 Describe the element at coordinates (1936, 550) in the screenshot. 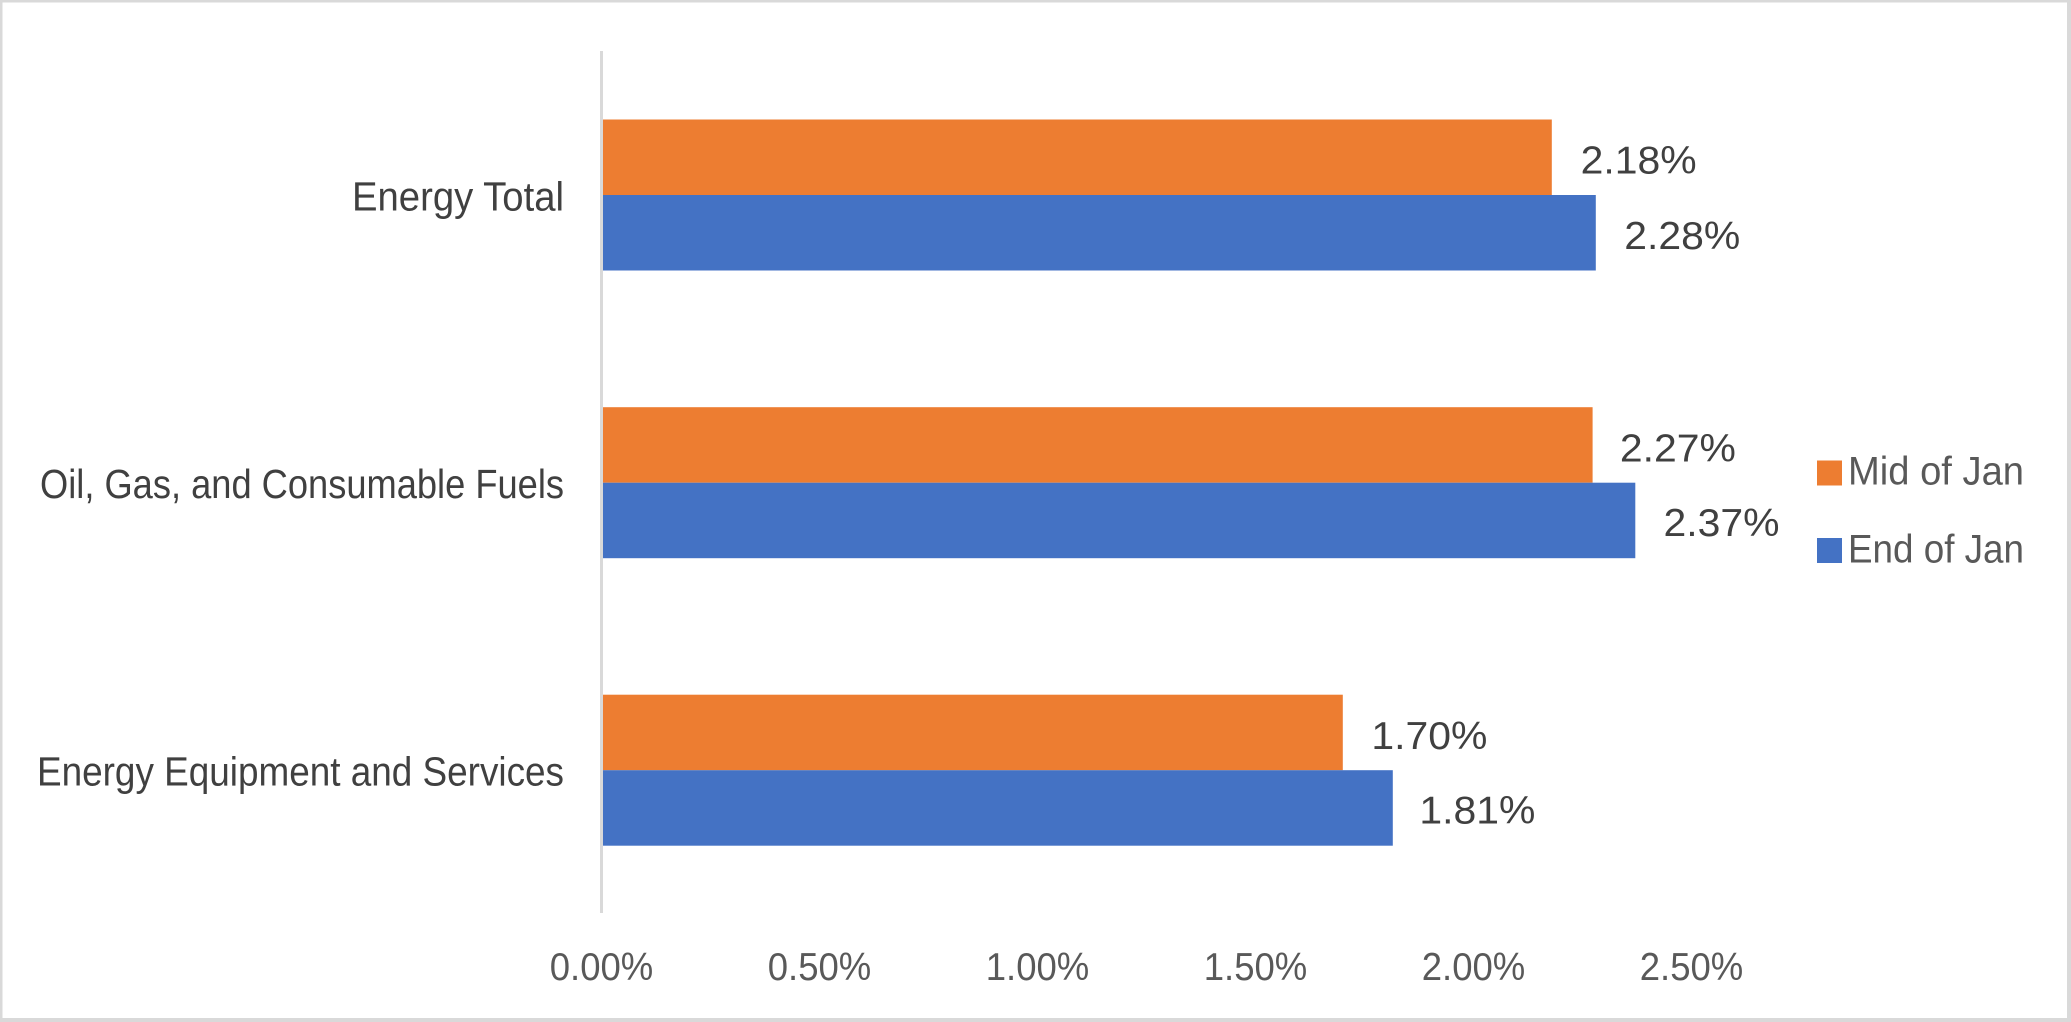

I see `svg-text: End of Jan` at that location.